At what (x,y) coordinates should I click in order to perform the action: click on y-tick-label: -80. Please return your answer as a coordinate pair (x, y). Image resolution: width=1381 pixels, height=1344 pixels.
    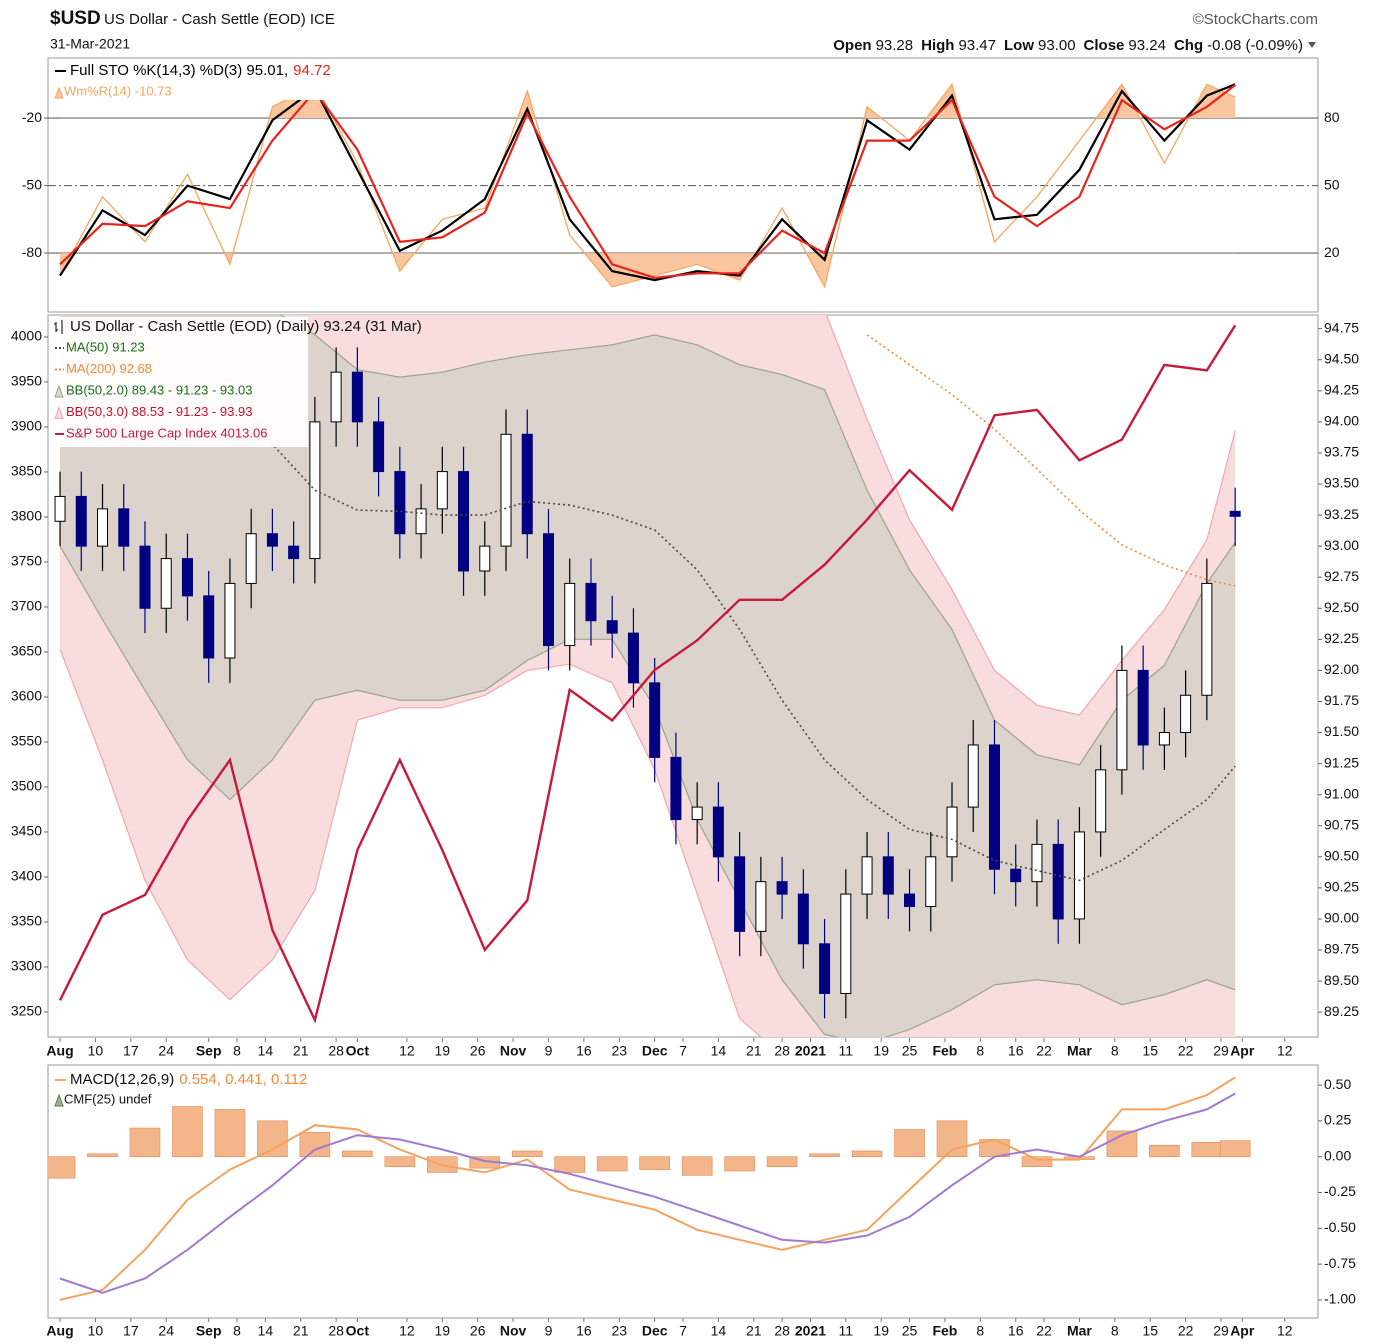
    Looking at the image, I should click on (32, 252).